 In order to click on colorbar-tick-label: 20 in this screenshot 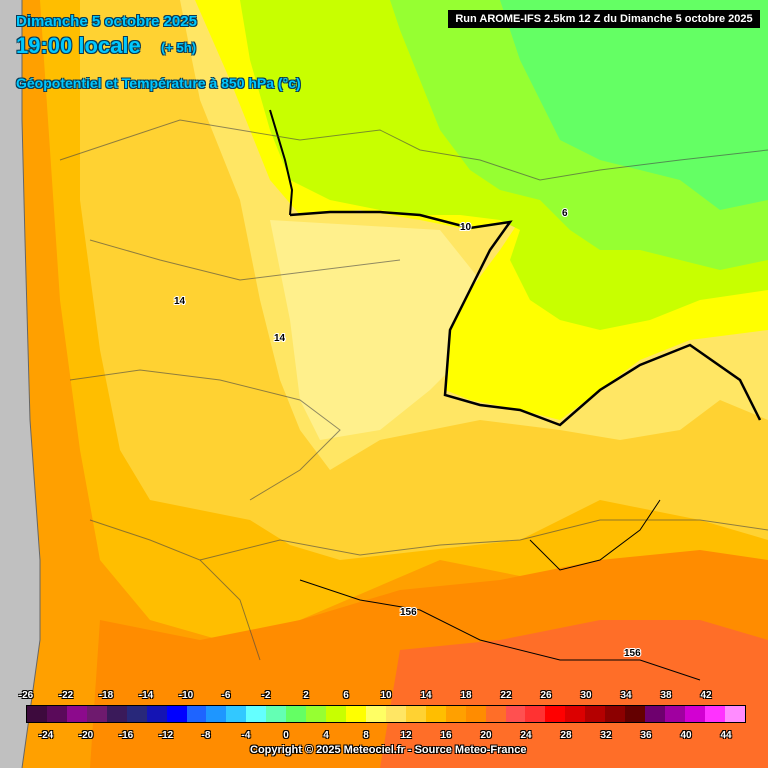, I will do `click(486, 735)`.